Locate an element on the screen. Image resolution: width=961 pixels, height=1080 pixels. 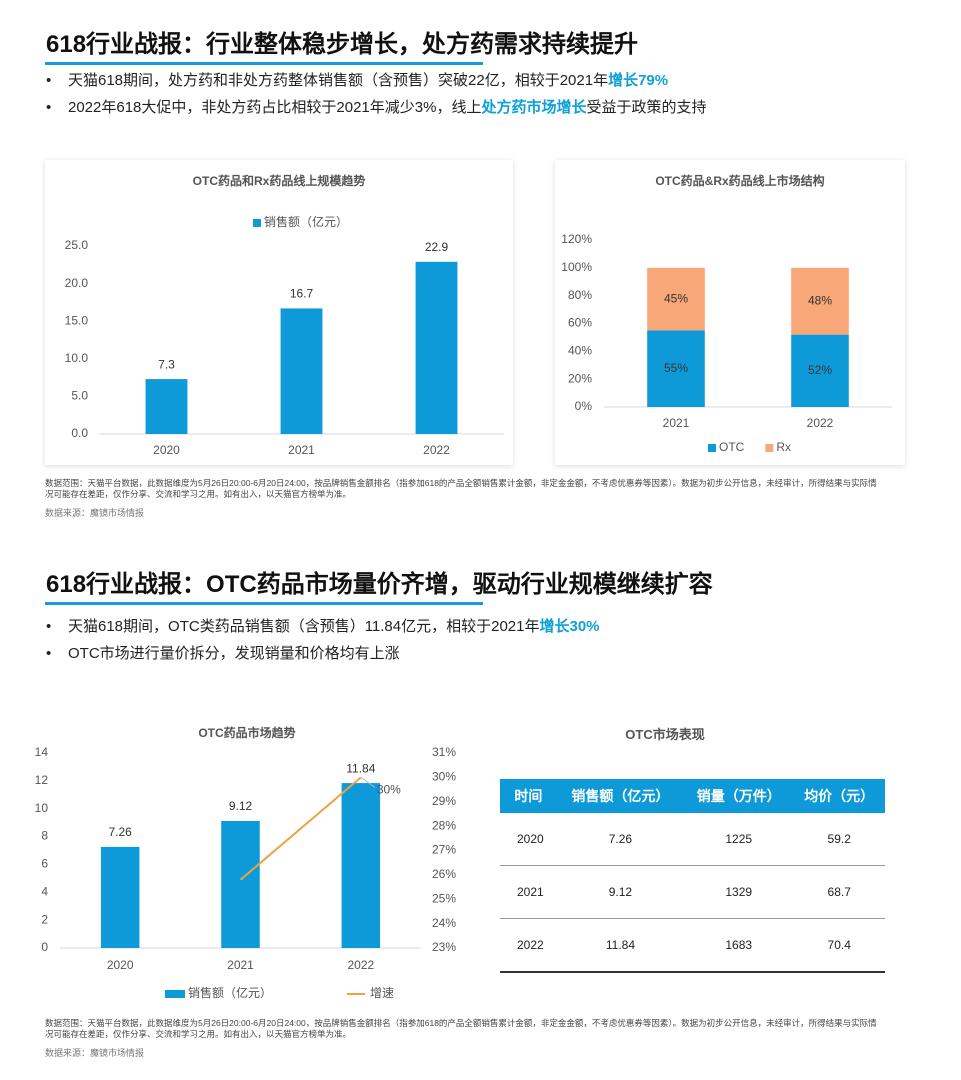
table-cell: 7.26 is located at coordinates (620, 839).